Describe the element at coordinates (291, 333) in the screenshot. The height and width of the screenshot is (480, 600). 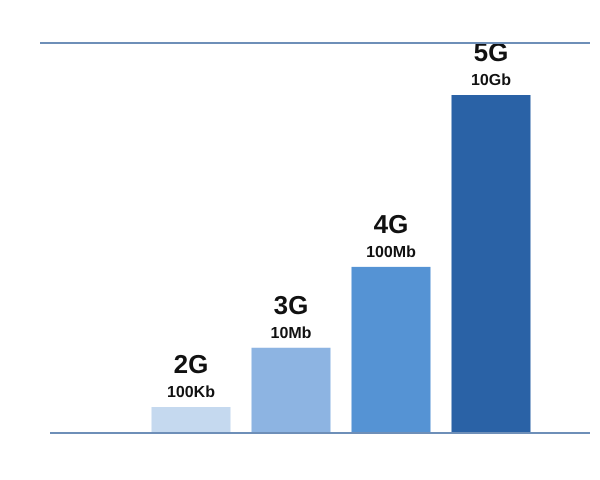
I see `annotation: 10Mb` at that location.